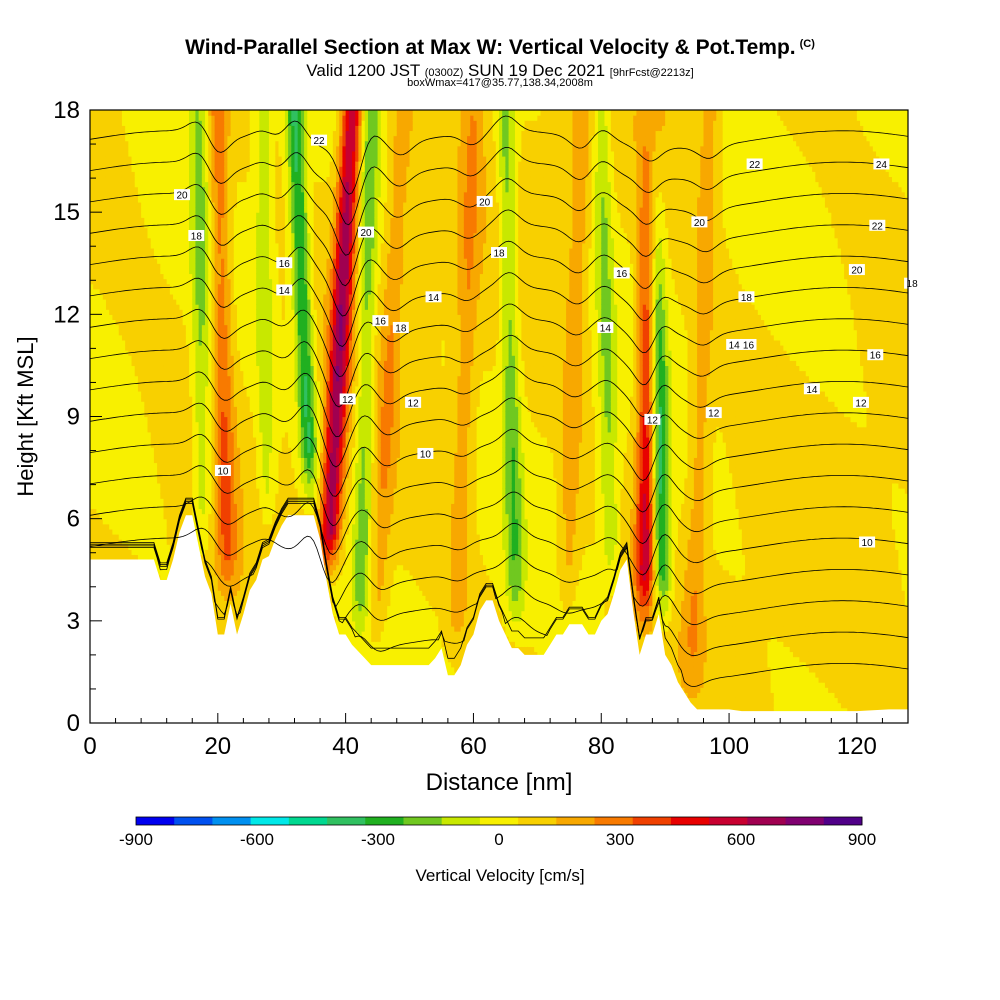 Image resolution: width=1000 pixels, height=1000 pixels. Describe the element at coordinates (652, 73) in the screenshot. I see `forecast-info: [9hrFcst@2213z]` at that location.